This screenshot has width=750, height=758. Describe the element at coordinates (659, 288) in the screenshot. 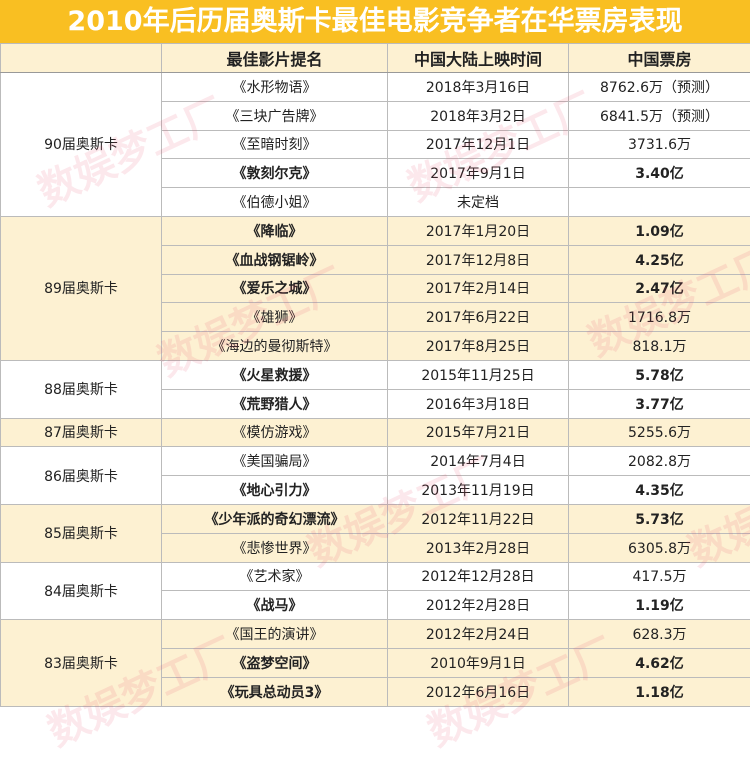

I see `box-office-cell: 2.47亿` at that location.